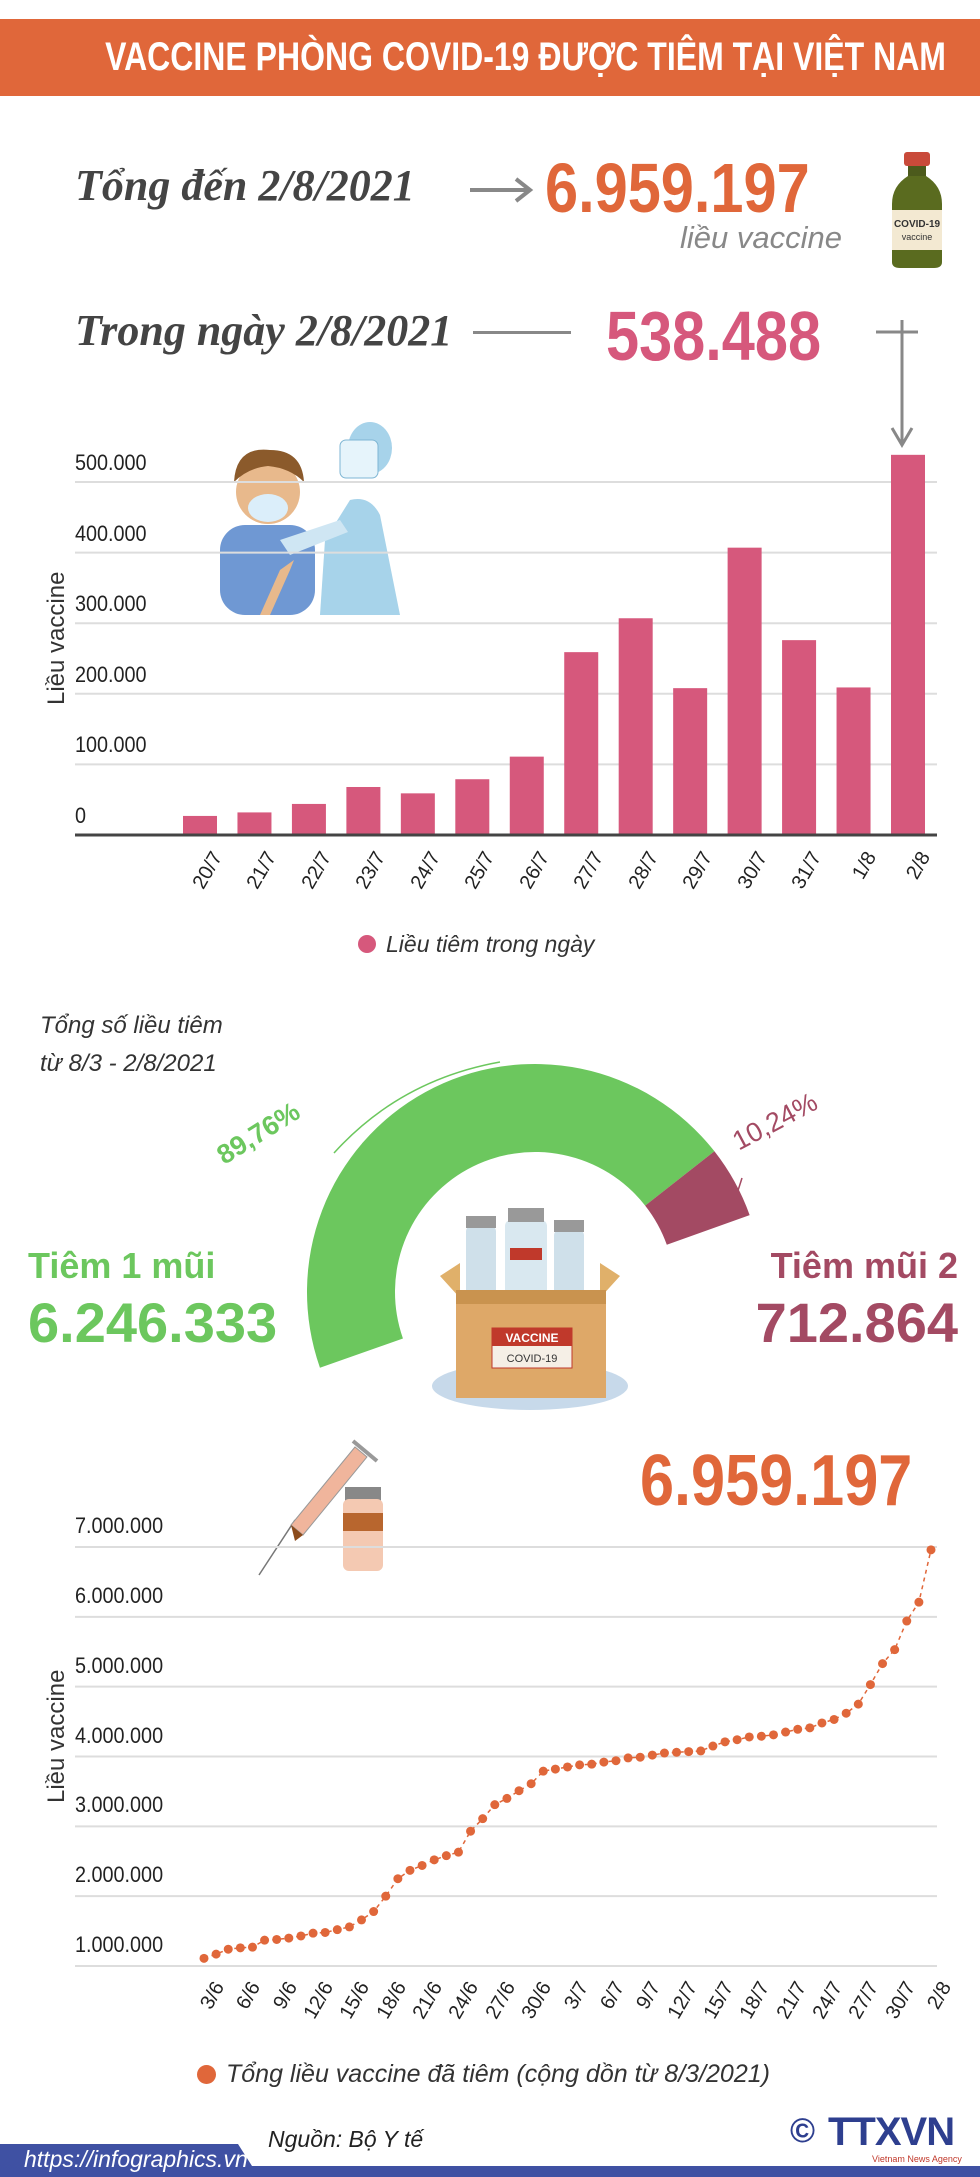 This screenshot has height=2177, width=980. Describe the element at coordinates (264, 330) in the screenshot. I see `daily-label: Trong ngày 2/8/2021` at that location.